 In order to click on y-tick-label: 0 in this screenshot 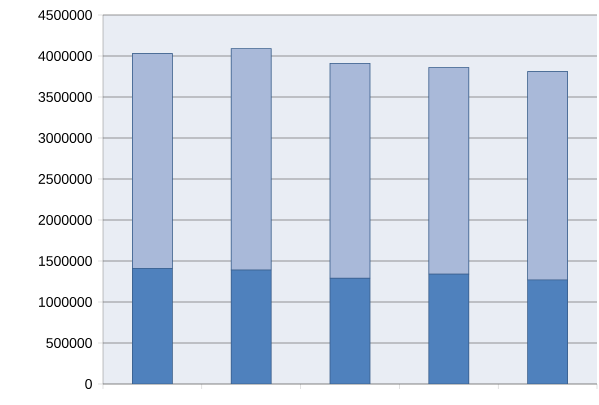, I will do `click(88, 384)`.